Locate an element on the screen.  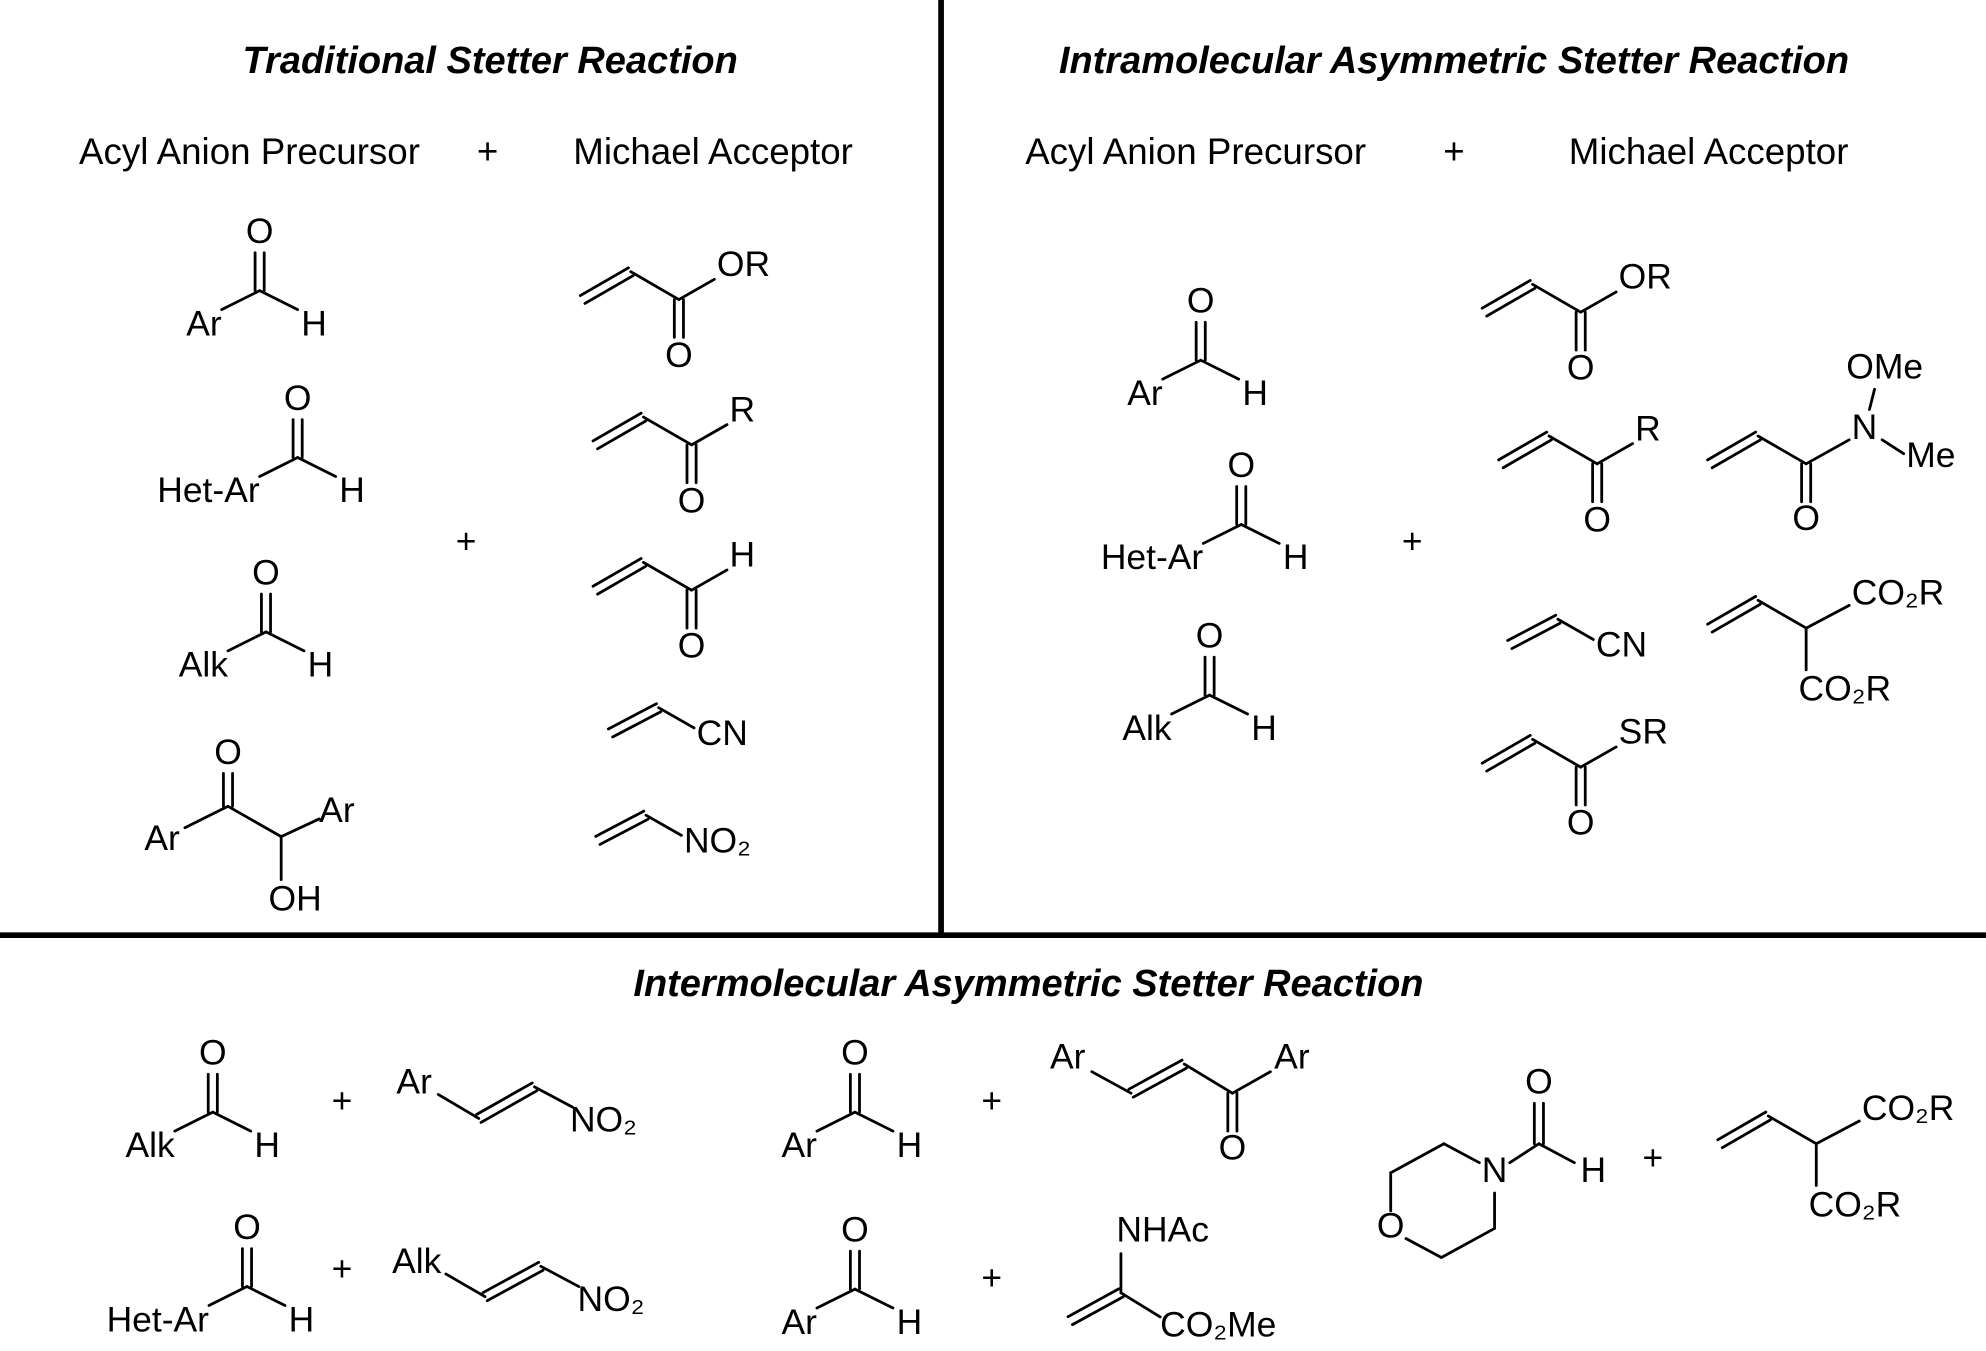
atom-label: Me is located at coordinates (1930, 455).